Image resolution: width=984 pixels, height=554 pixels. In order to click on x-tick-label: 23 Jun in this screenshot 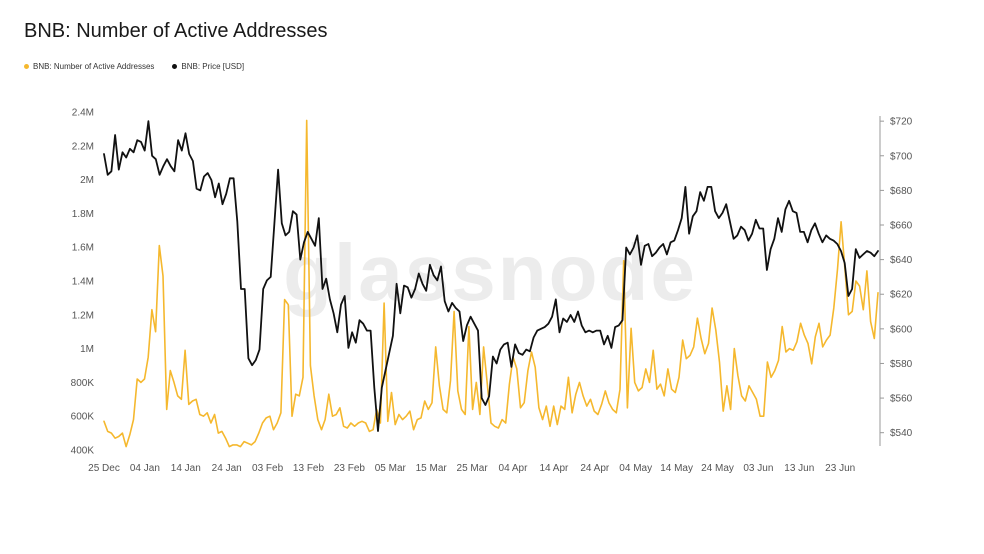, I will do `click(840, 468)`.